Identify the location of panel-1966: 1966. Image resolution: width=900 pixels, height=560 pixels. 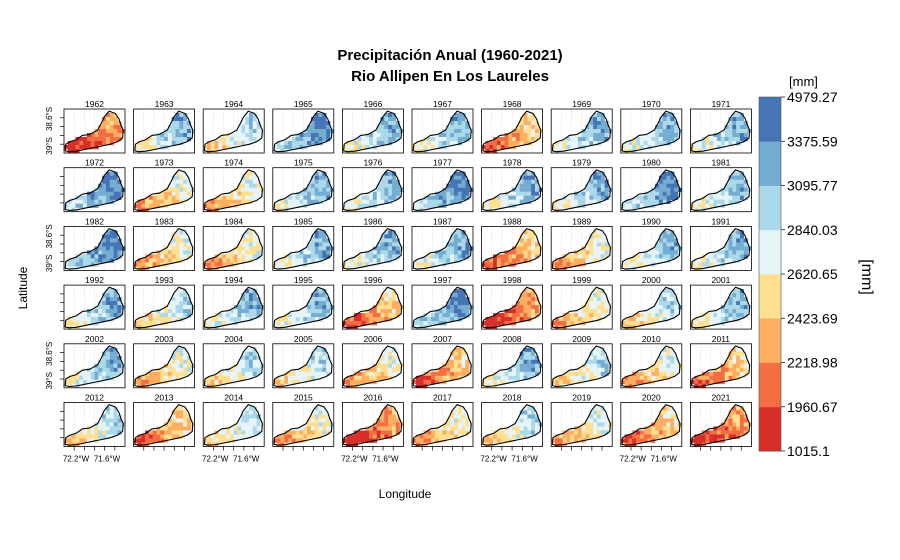
(372, 126).